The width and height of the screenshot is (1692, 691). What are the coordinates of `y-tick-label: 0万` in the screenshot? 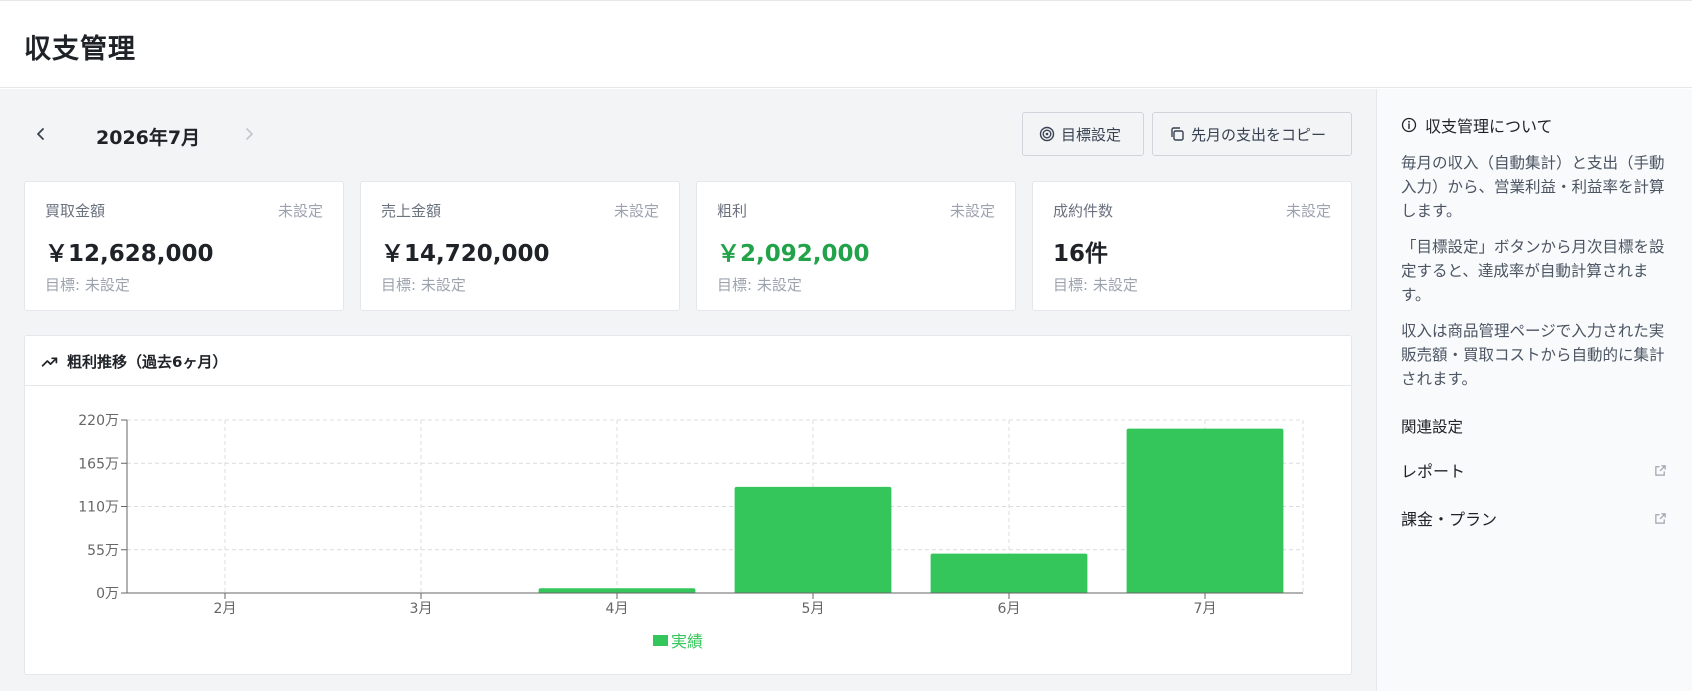 It's located at (107, 594).